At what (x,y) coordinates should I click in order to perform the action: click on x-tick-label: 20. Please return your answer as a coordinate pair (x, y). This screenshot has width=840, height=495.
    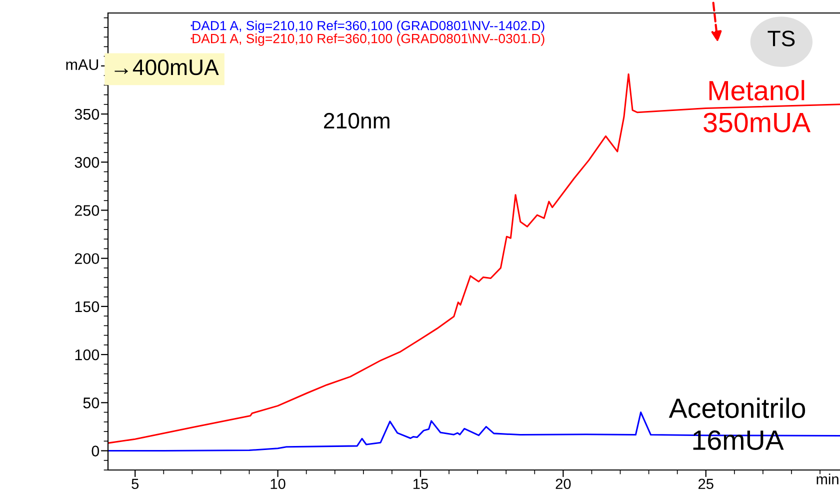
    Looking at the image, I should click on (563, 484).